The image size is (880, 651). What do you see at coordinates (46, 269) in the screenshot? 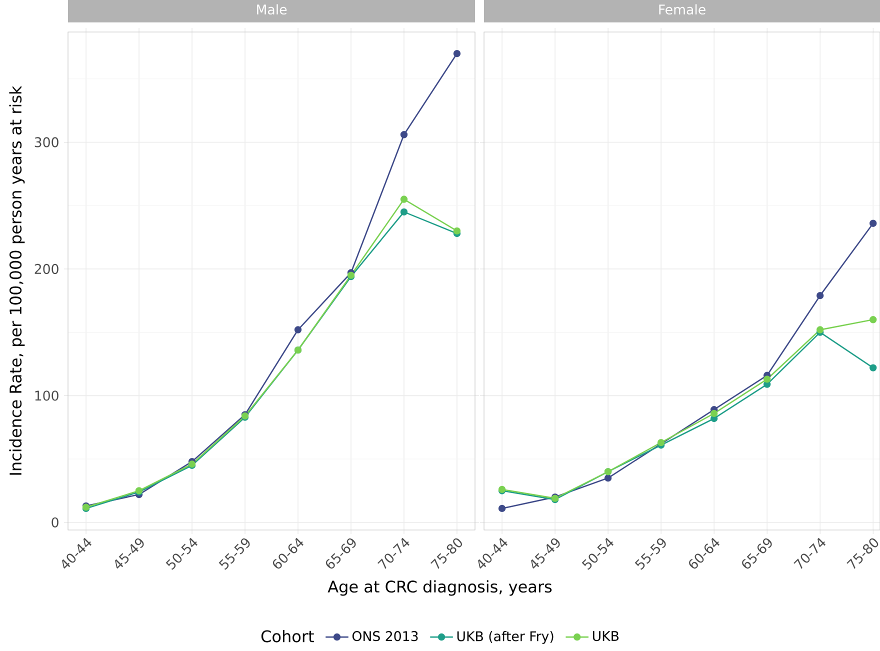
I see `y-tick-label: 200` at bounding box center [46, 269].